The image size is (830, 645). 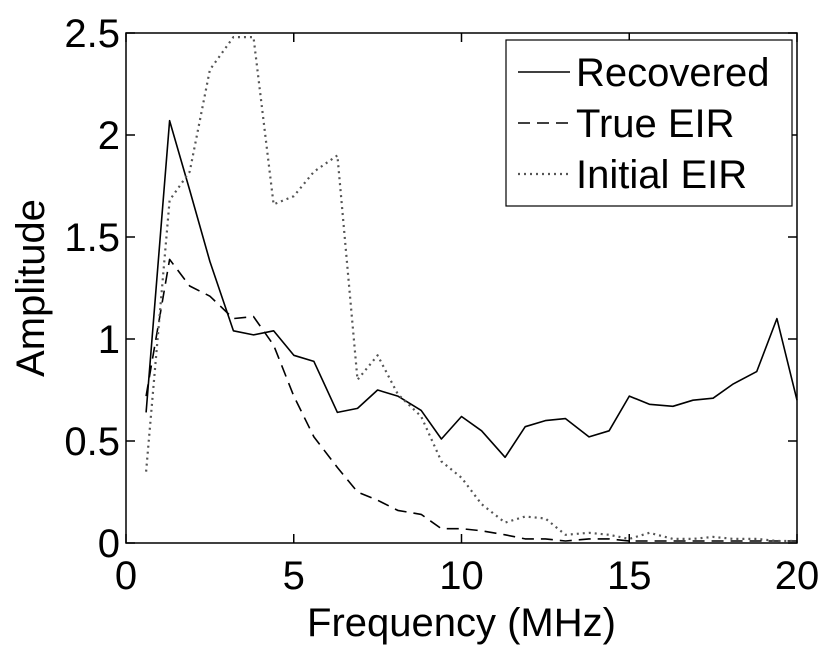 What do you see at coordinates (109, 136) in the screenshot?
I see `y-tick-label: 2` at bounding box center [109, 136].